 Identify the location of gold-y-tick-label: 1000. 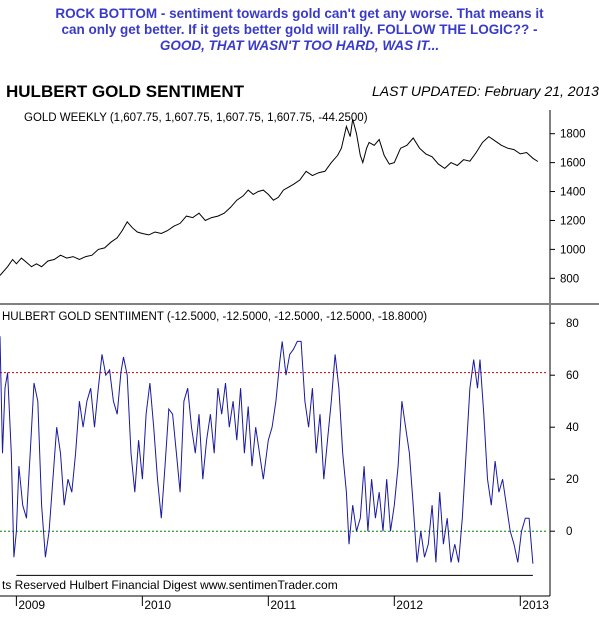
(573, 250).